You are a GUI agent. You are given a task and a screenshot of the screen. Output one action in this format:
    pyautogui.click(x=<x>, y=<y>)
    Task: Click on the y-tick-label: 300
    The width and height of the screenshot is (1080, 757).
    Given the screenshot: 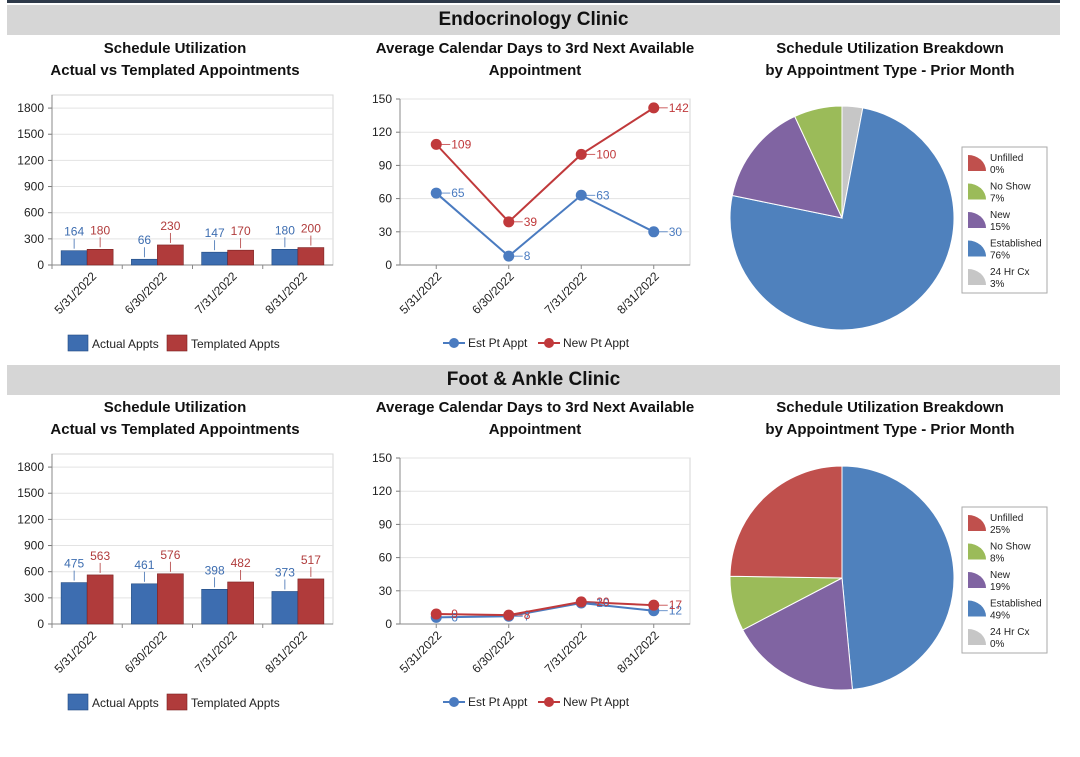 What is the action you would take?
    pyautogui.click(x=34, y=239)
    